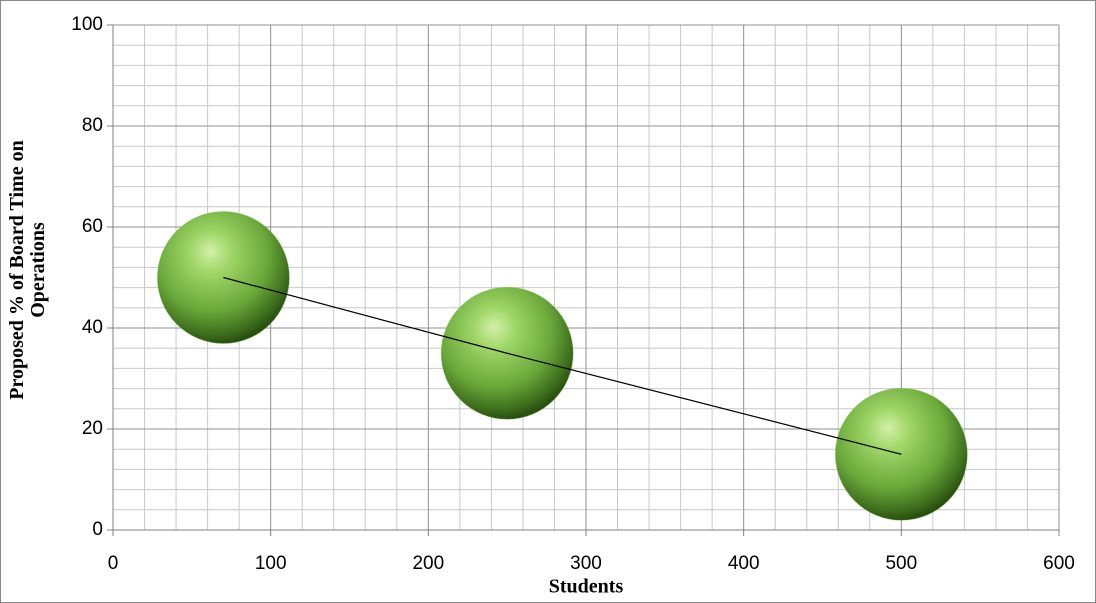  Describe the element at coordinates (271, 563) in the screenshot. I see `x-tick-label: 100` at that location.